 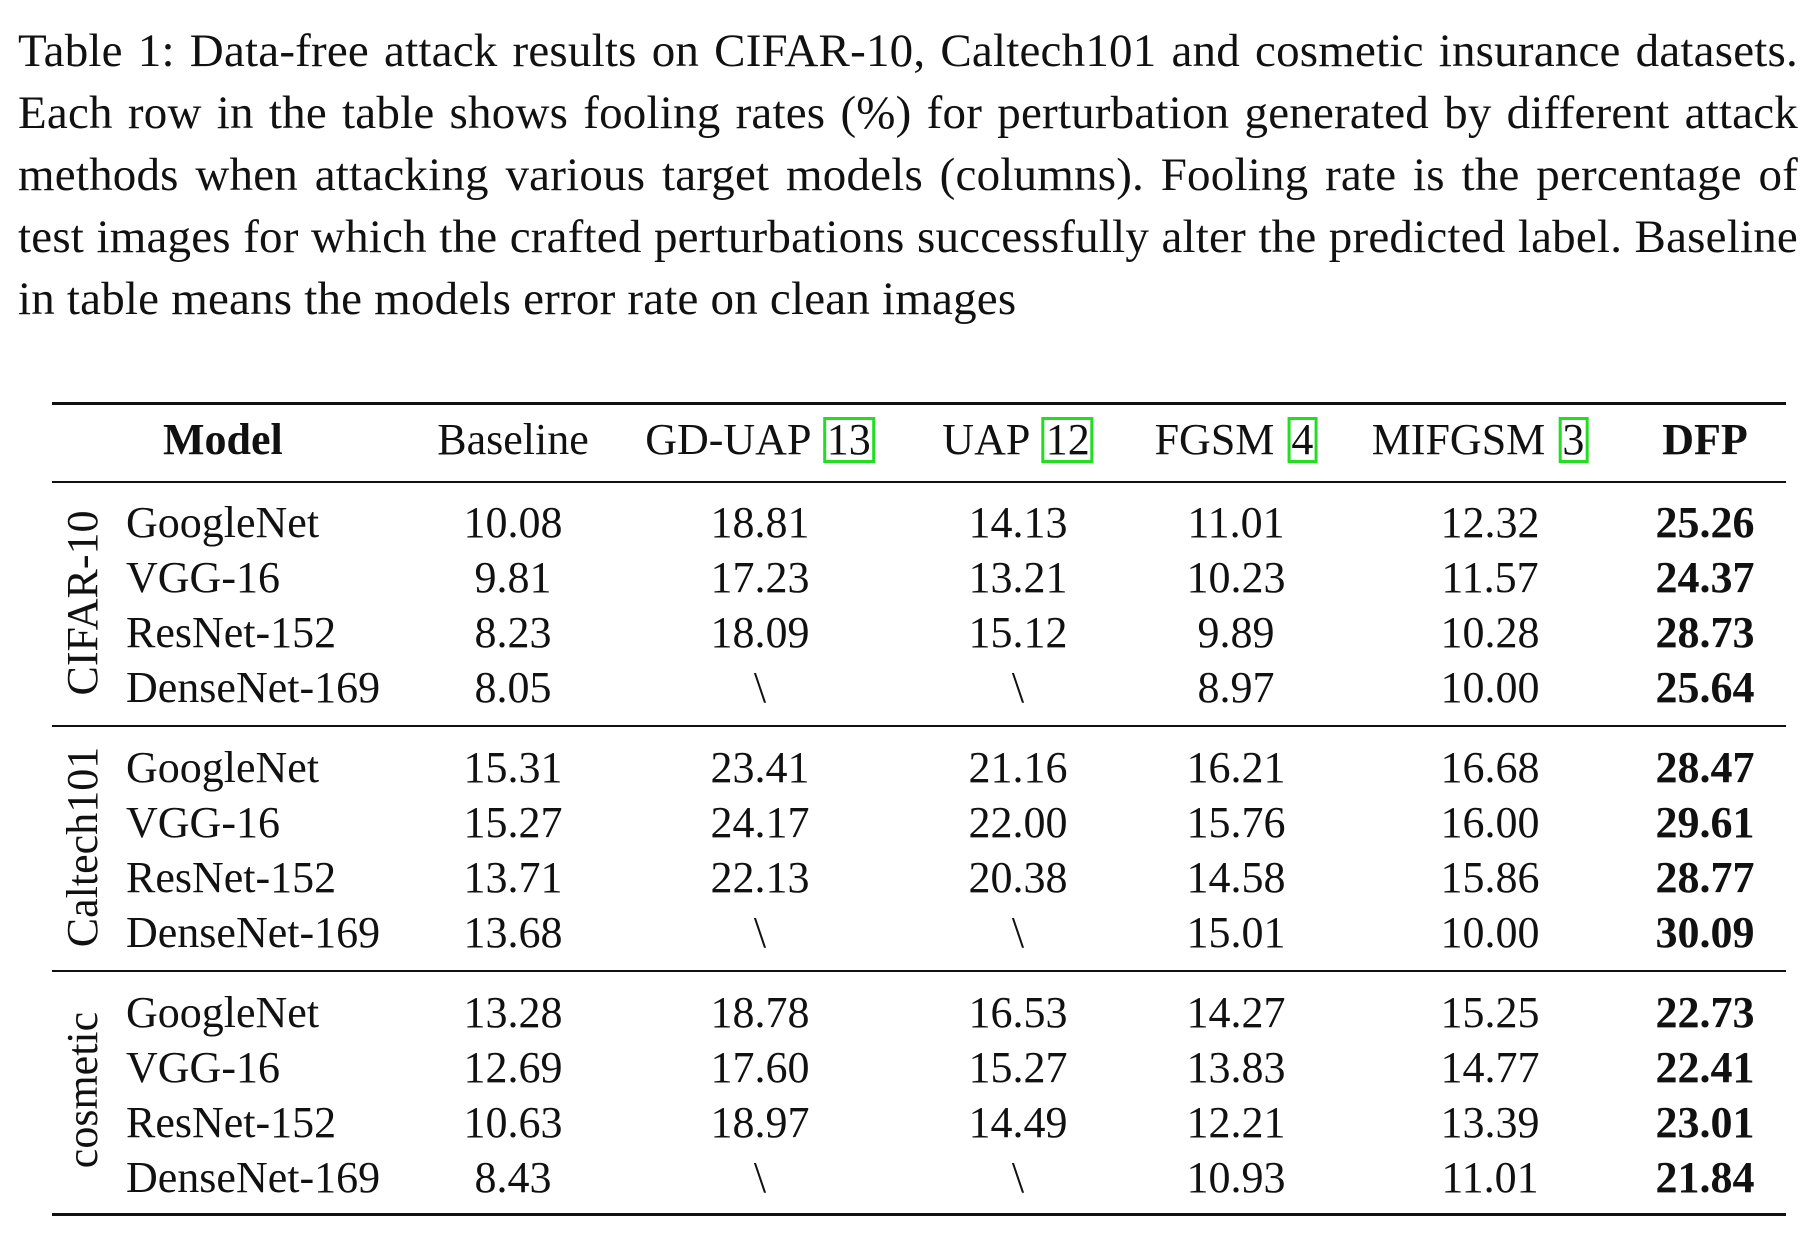 What do you see at coordinates (223, 439) in the screenshot?
I see `header-model: Model` at bounding box center [223, 439].